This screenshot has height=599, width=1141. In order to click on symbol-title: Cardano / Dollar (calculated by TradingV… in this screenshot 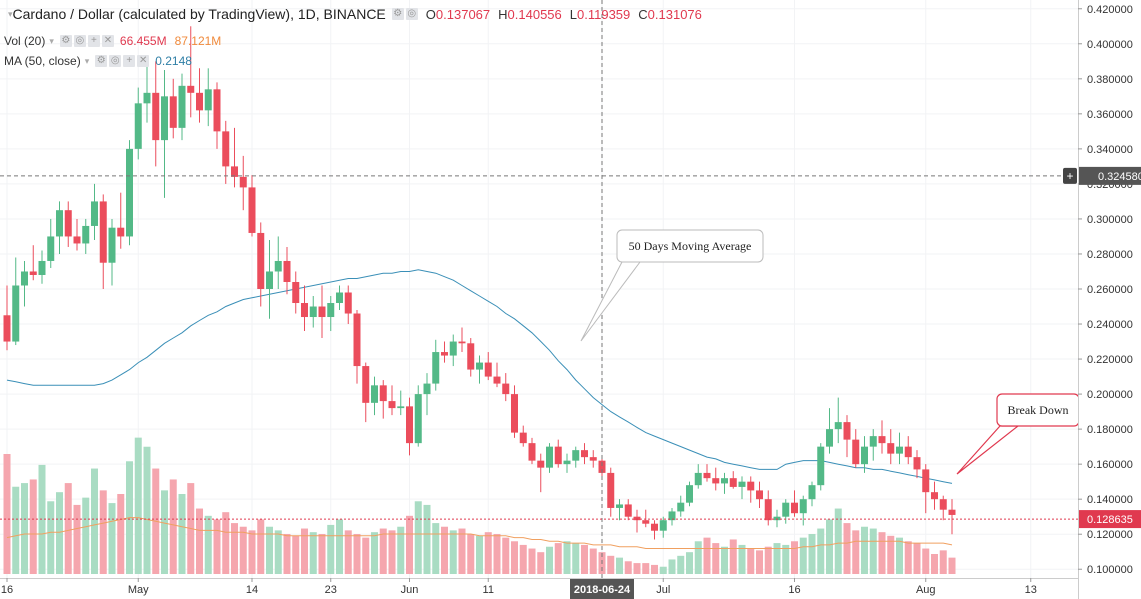, I will do `click(199, 14)`.